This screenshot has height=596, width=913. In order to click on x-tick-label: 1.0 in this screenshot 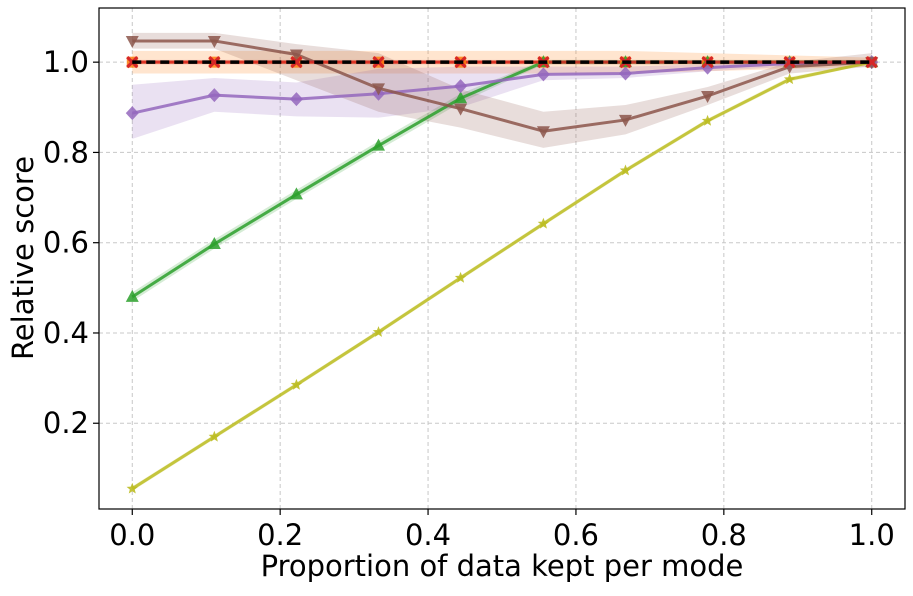, I will do `click(872, 535)`.